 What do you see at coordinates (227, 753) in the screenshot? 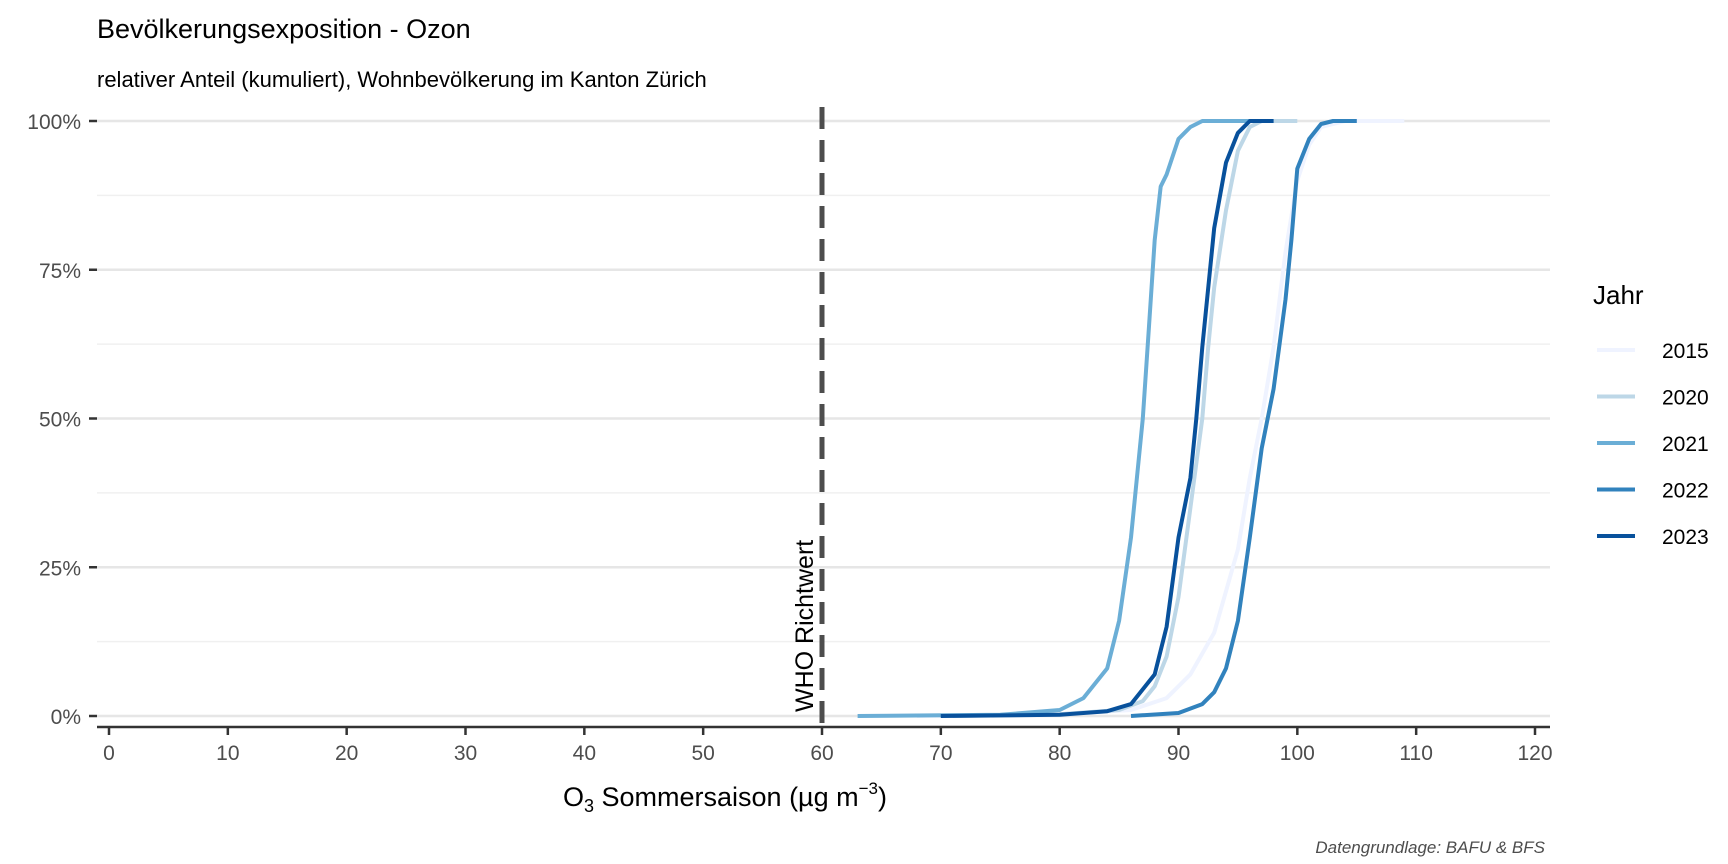
I see `x-tick-label: 10` at bounding box center [227, 753].